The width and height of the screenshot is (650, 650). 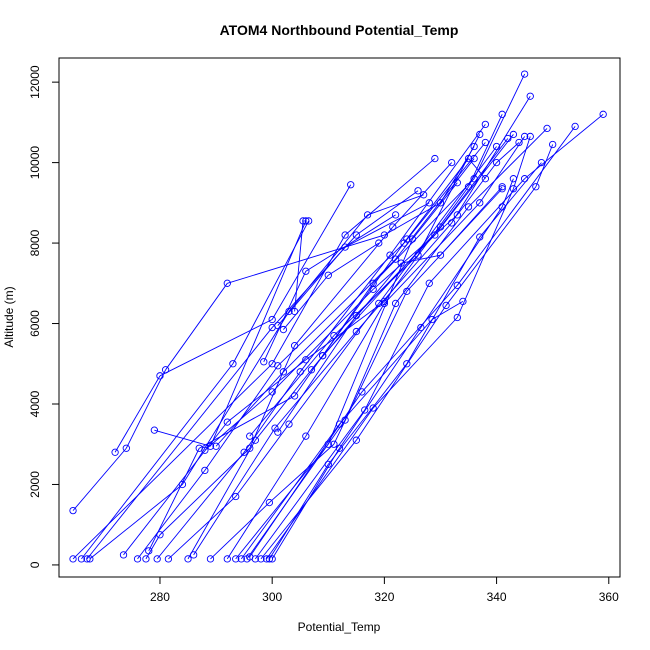 What do you see at coordinates (43, 316) in the screenshot?
I see `y-axis: 0 2000 4000 6000 8000 10000 12000` at bounding box center [43, 316].